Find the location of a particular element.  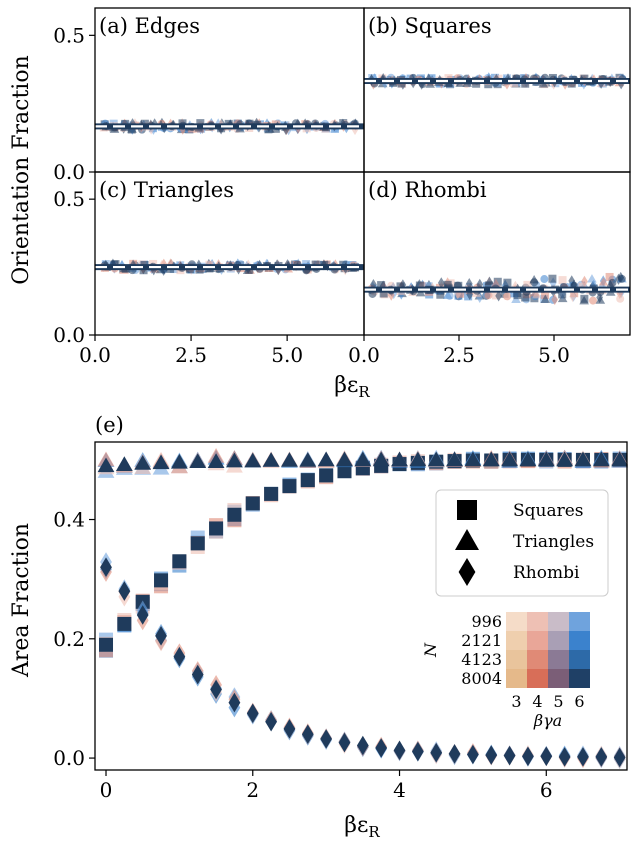

bottom-xlabel: βεR is located at coordinates (362, 827).